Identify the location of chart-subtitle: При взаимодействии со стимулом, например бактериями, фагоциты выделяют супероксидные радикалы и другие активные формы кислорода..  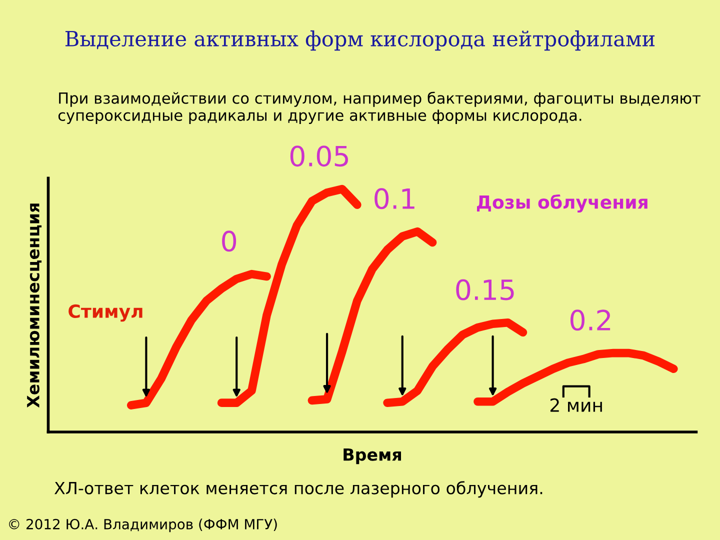
(379, 108).